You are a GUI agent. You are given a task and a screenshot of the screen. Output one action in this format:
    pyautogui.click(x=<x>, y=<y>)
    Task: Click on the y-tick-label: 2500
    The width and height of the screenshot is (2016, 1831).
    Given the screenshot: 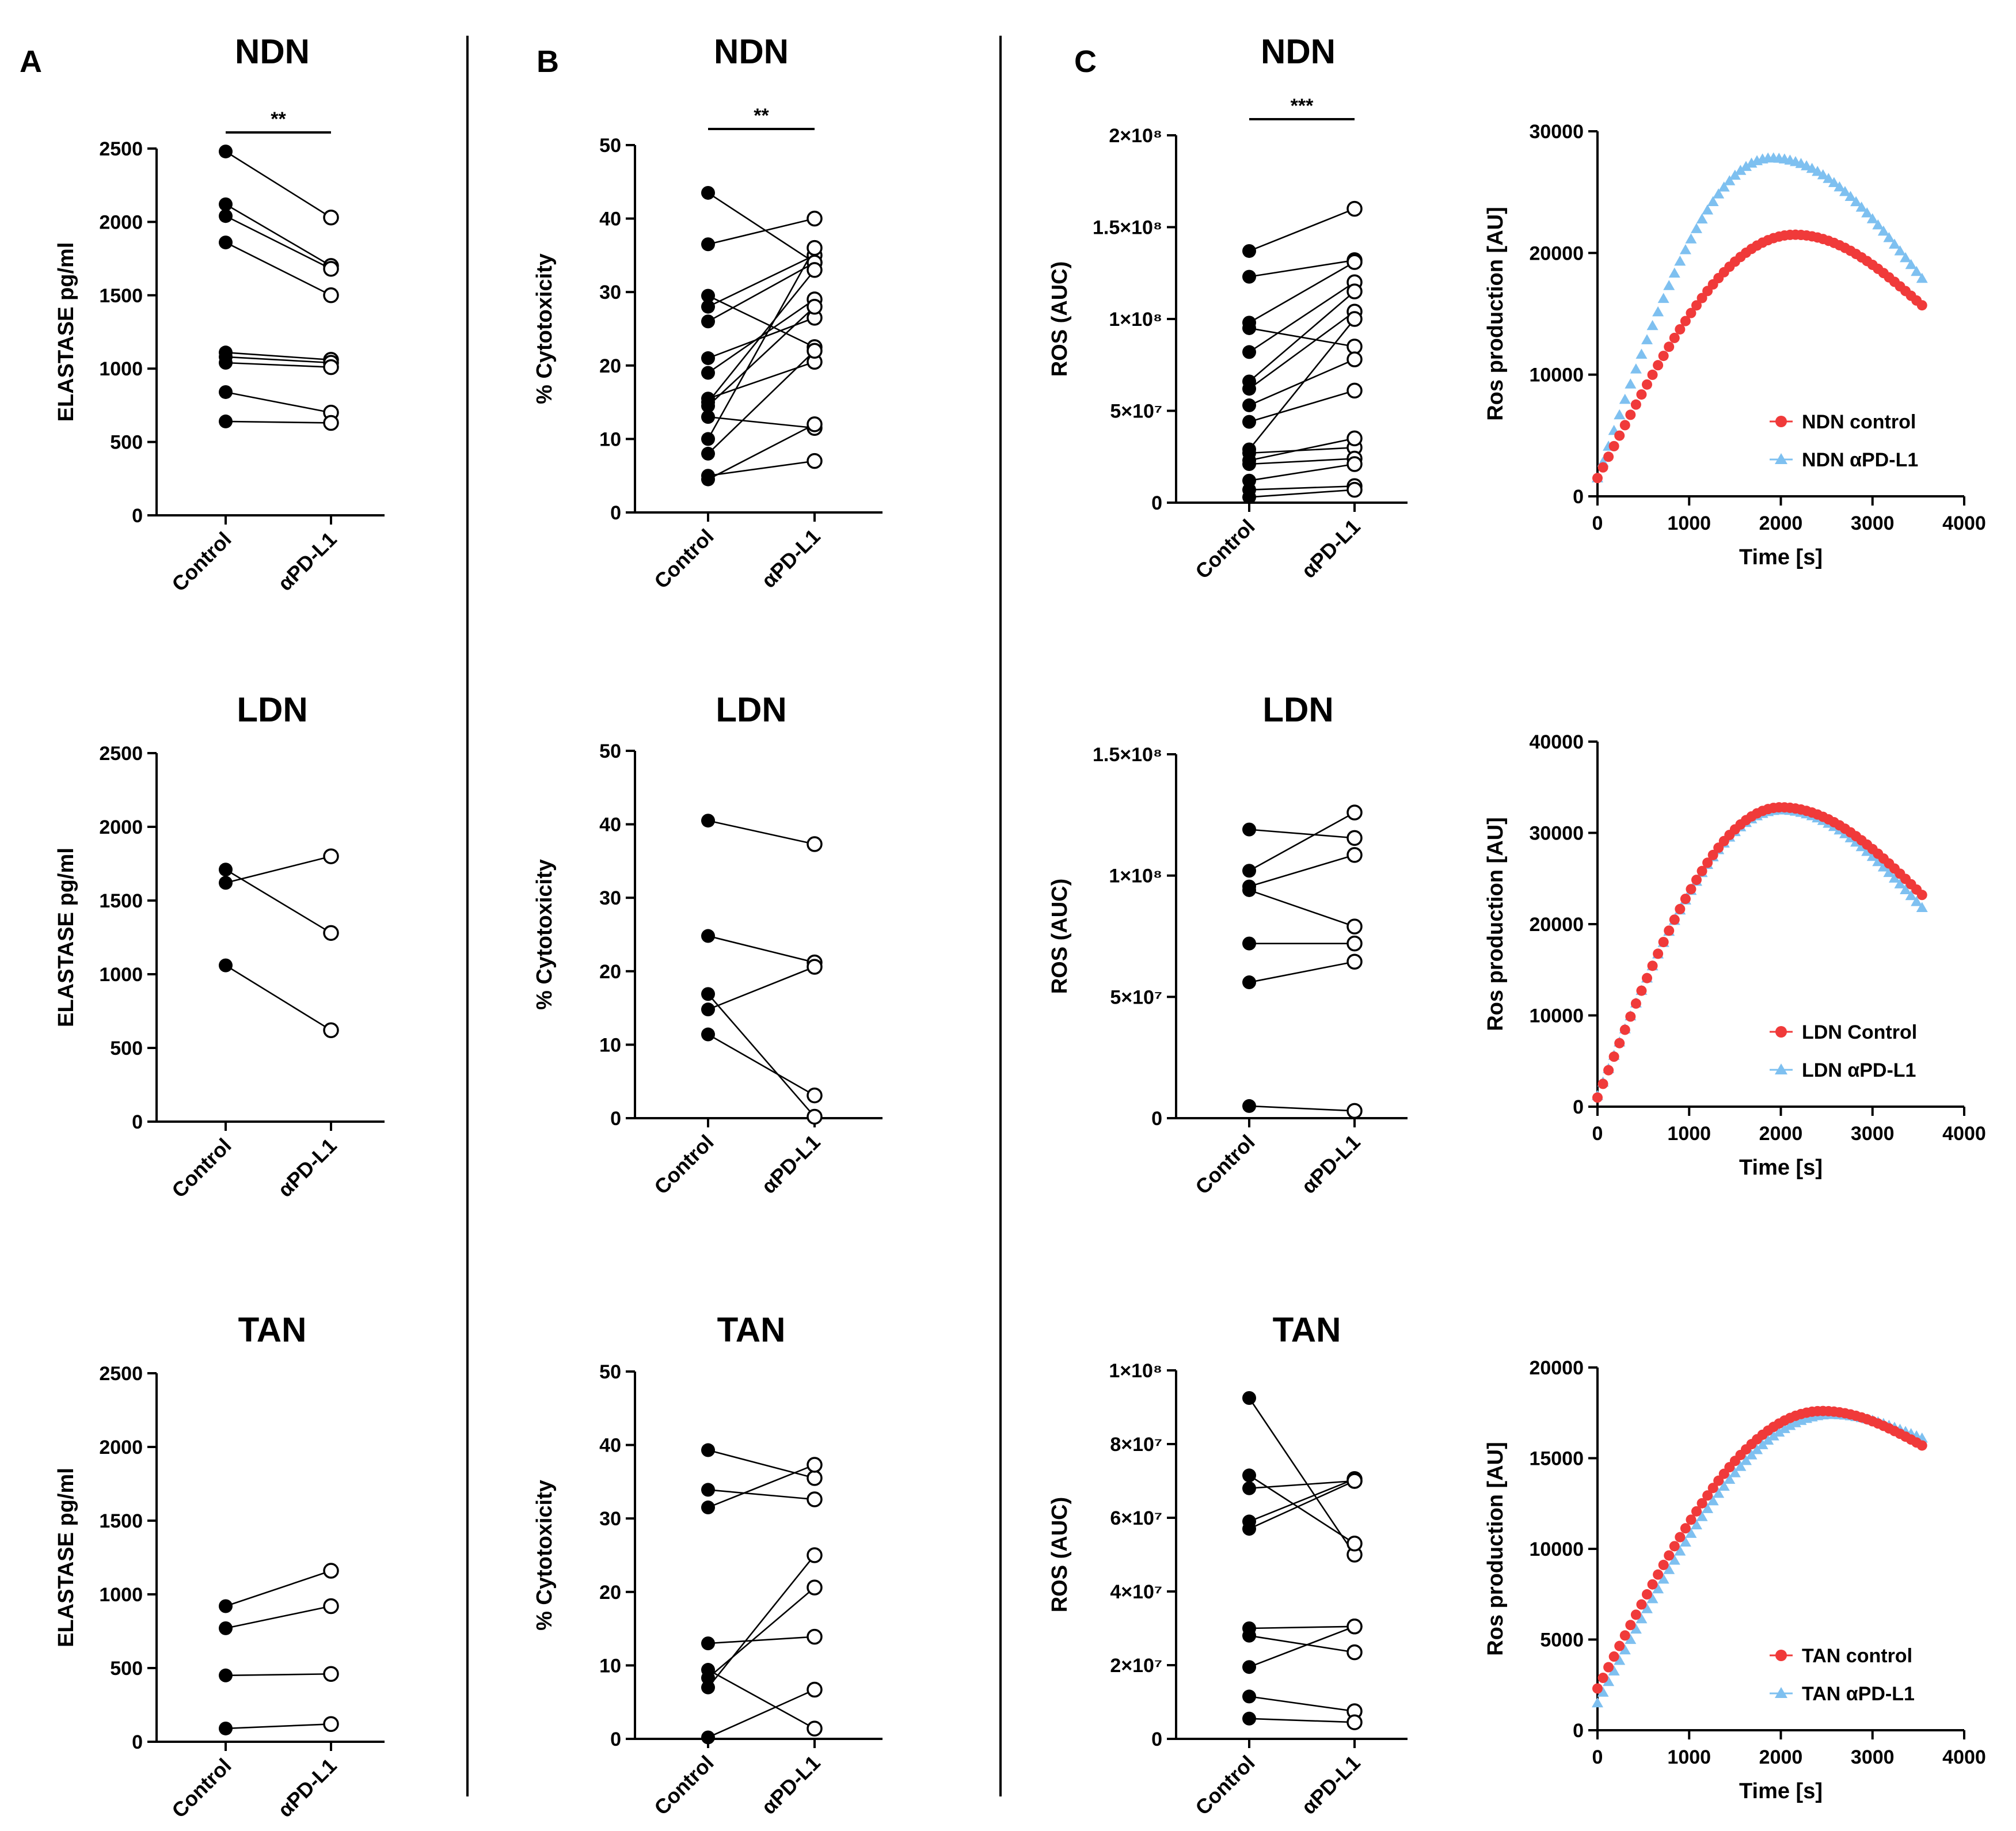 What is the action you would take?
    pyautogui.click(x=121, y=1374)
    